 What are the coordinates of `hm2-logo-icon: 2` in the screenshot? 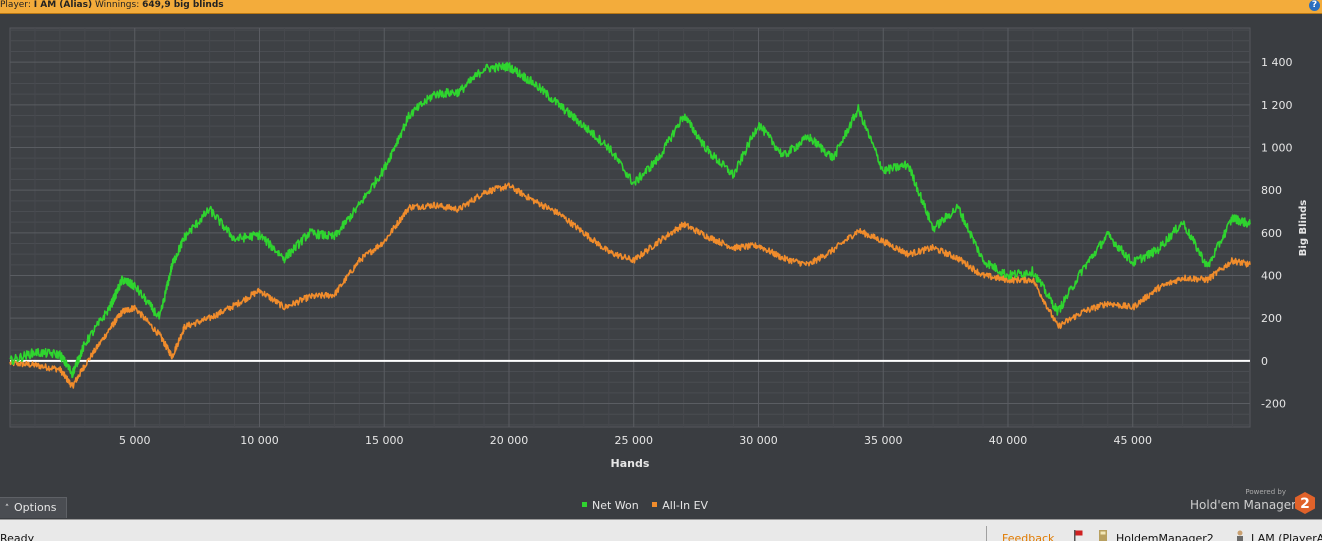 It's located at (1305, 503).